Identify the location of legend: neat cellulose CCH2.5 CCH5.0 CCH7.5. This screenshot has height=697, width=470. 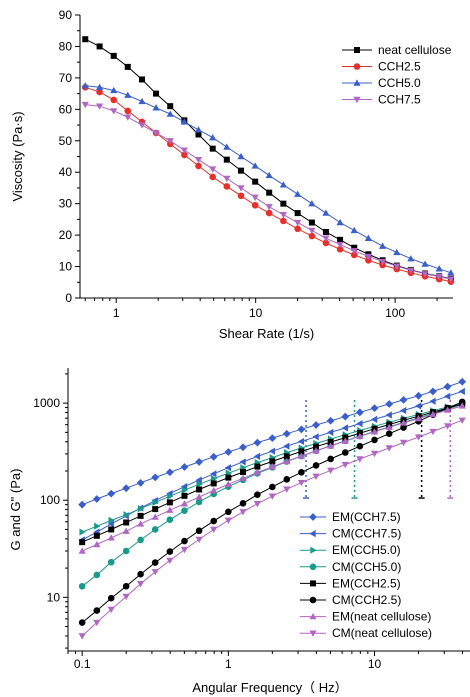
(397, 75).